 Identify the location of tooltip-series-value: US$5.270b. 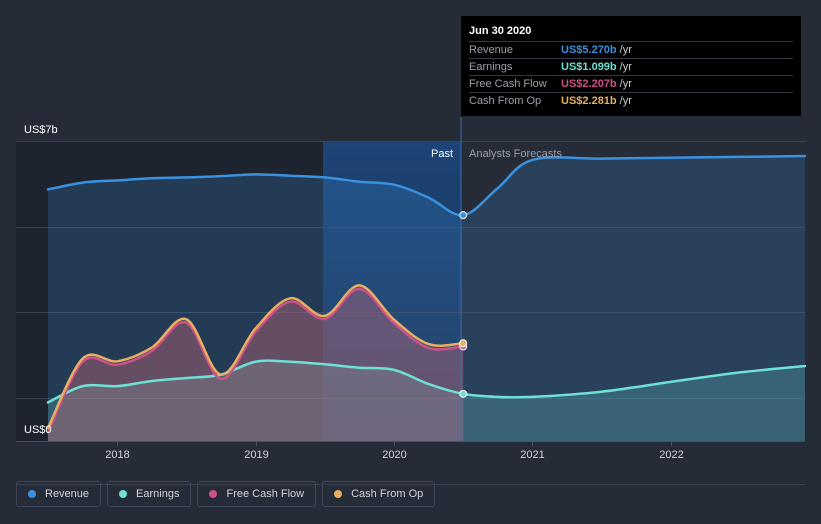
(589, 50).